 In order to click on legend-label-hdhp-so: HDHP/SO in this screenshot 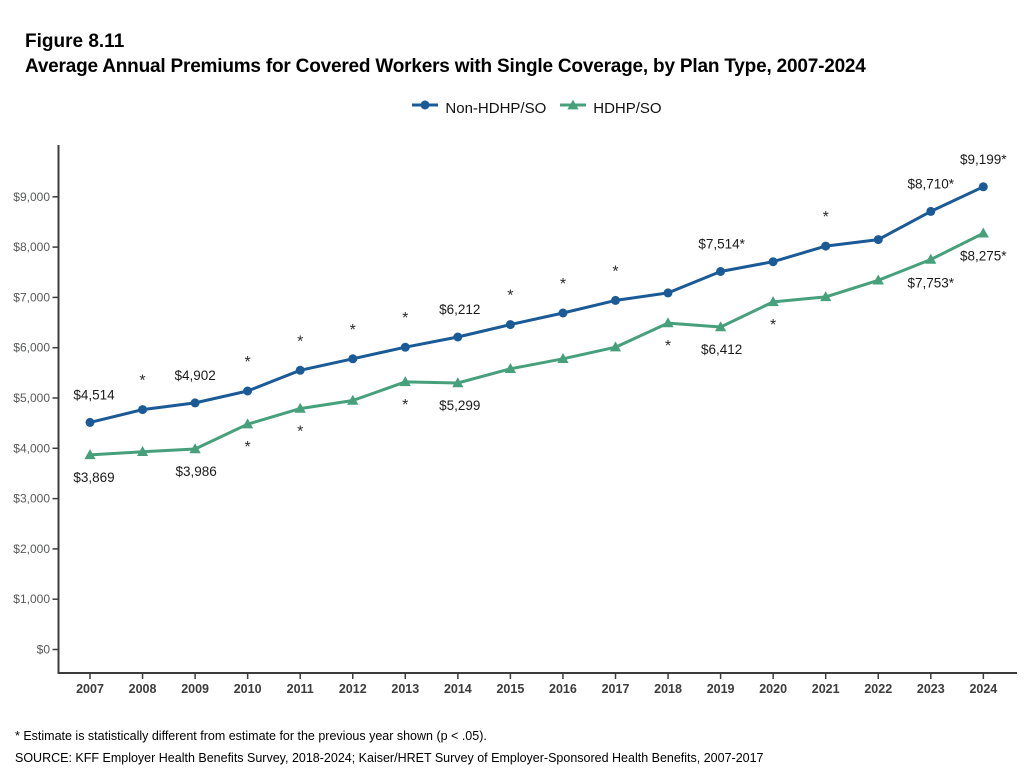, I will do `click(627, 108)`.